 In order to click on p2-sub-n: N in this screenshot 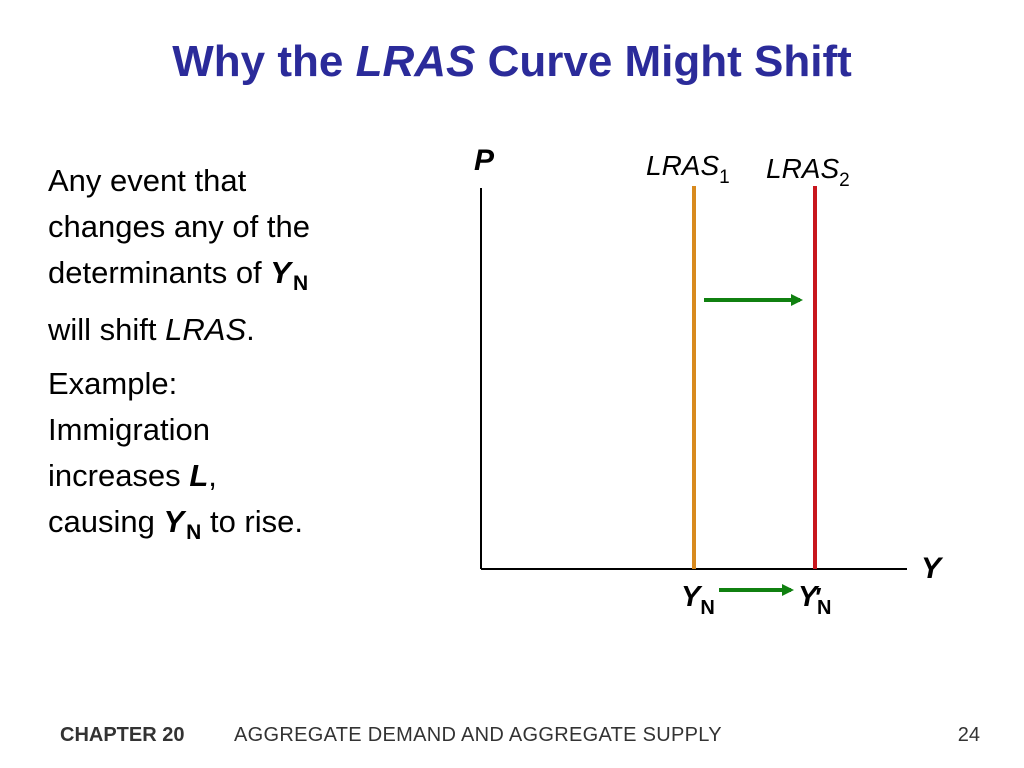, I will do `click(194, 532)`.